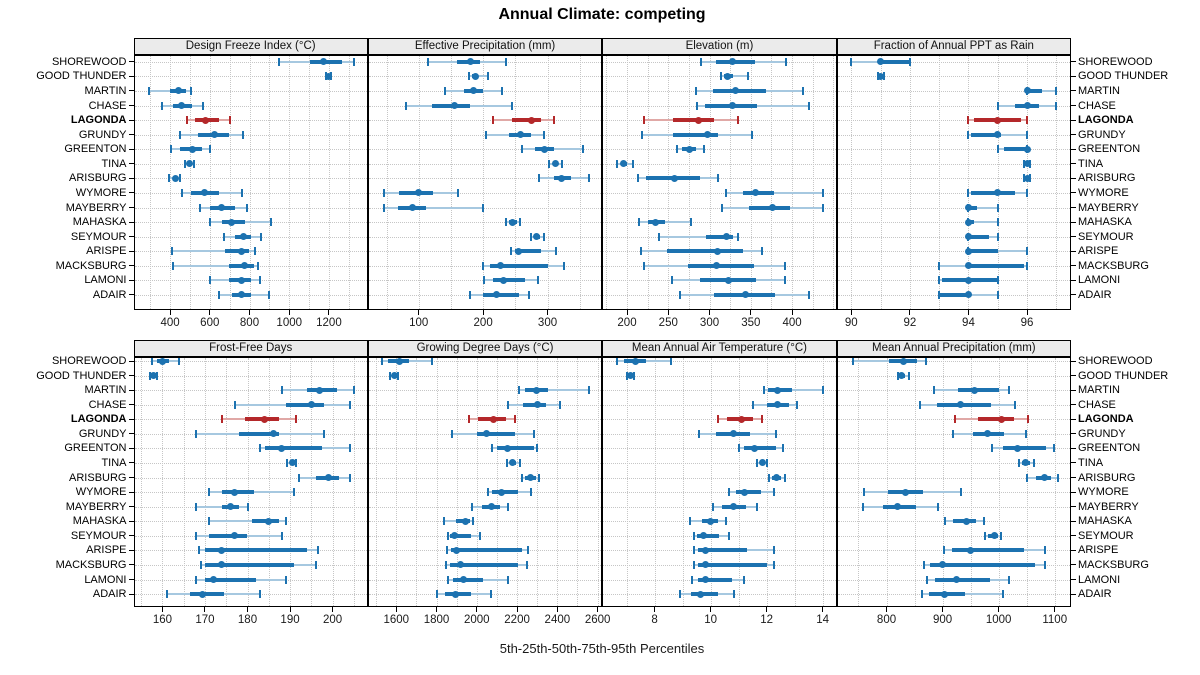  Describe the element at coordinates (792, 323) in the screenshot. I see `x-tick-label: 400` at that location.